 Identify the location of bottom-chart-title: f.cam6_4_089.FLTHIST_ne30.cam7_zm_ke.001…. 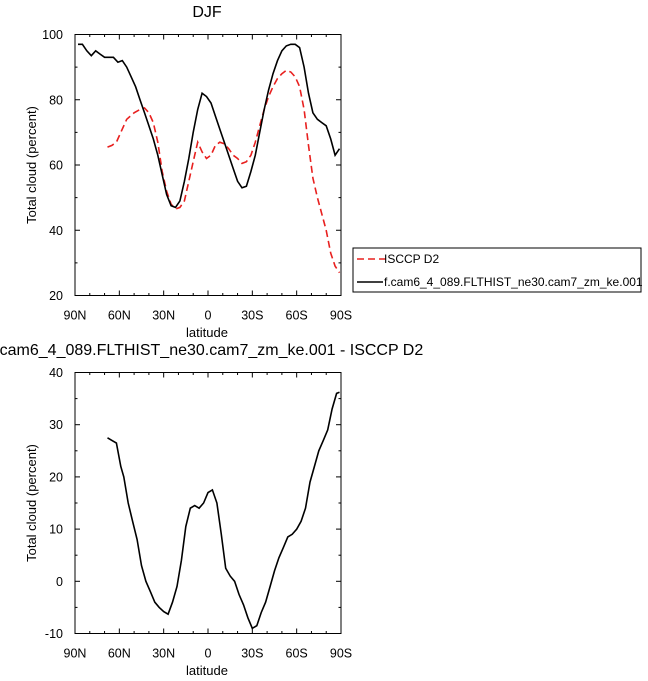
(211, 350).